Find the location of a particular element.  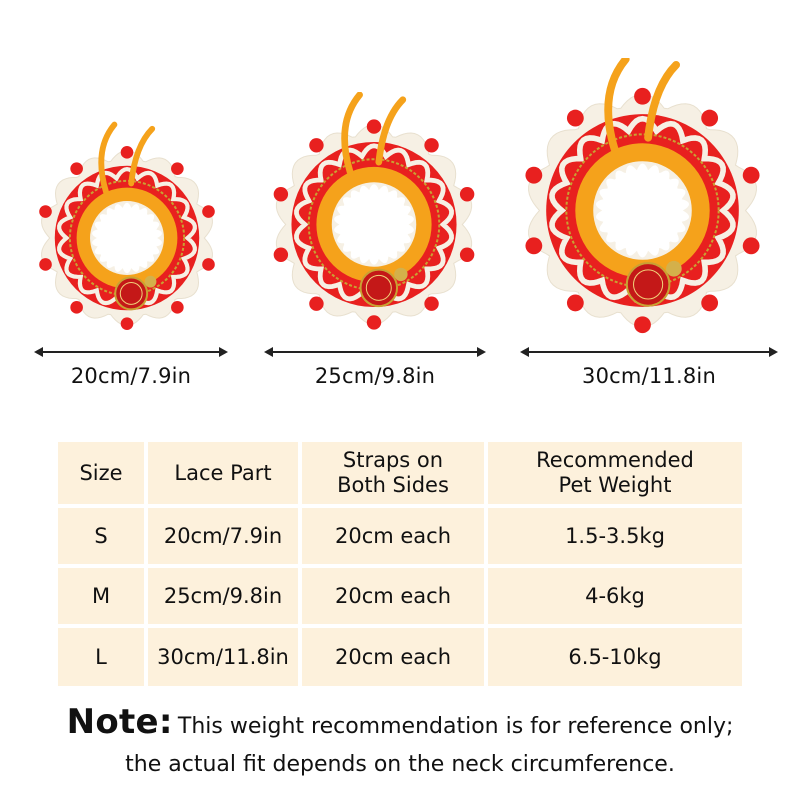

header-lace: Lace Part is located at coordinates (223, 473).